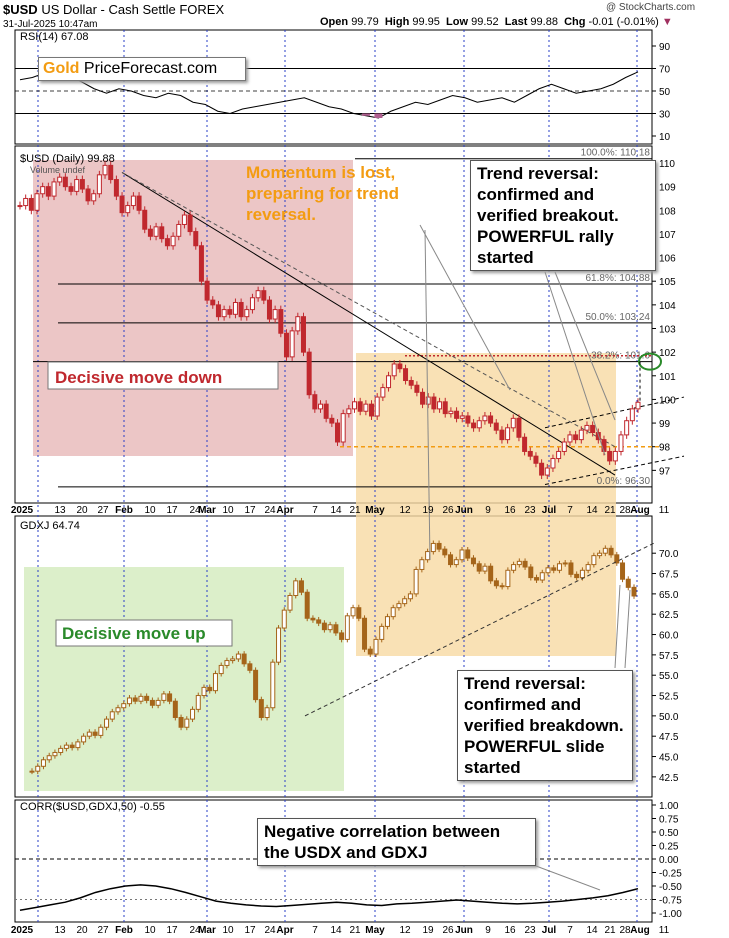  Describe the element at coordinates (651, 7) in the screenshot. I see `watermark: @ StockCharts.com` at that location.